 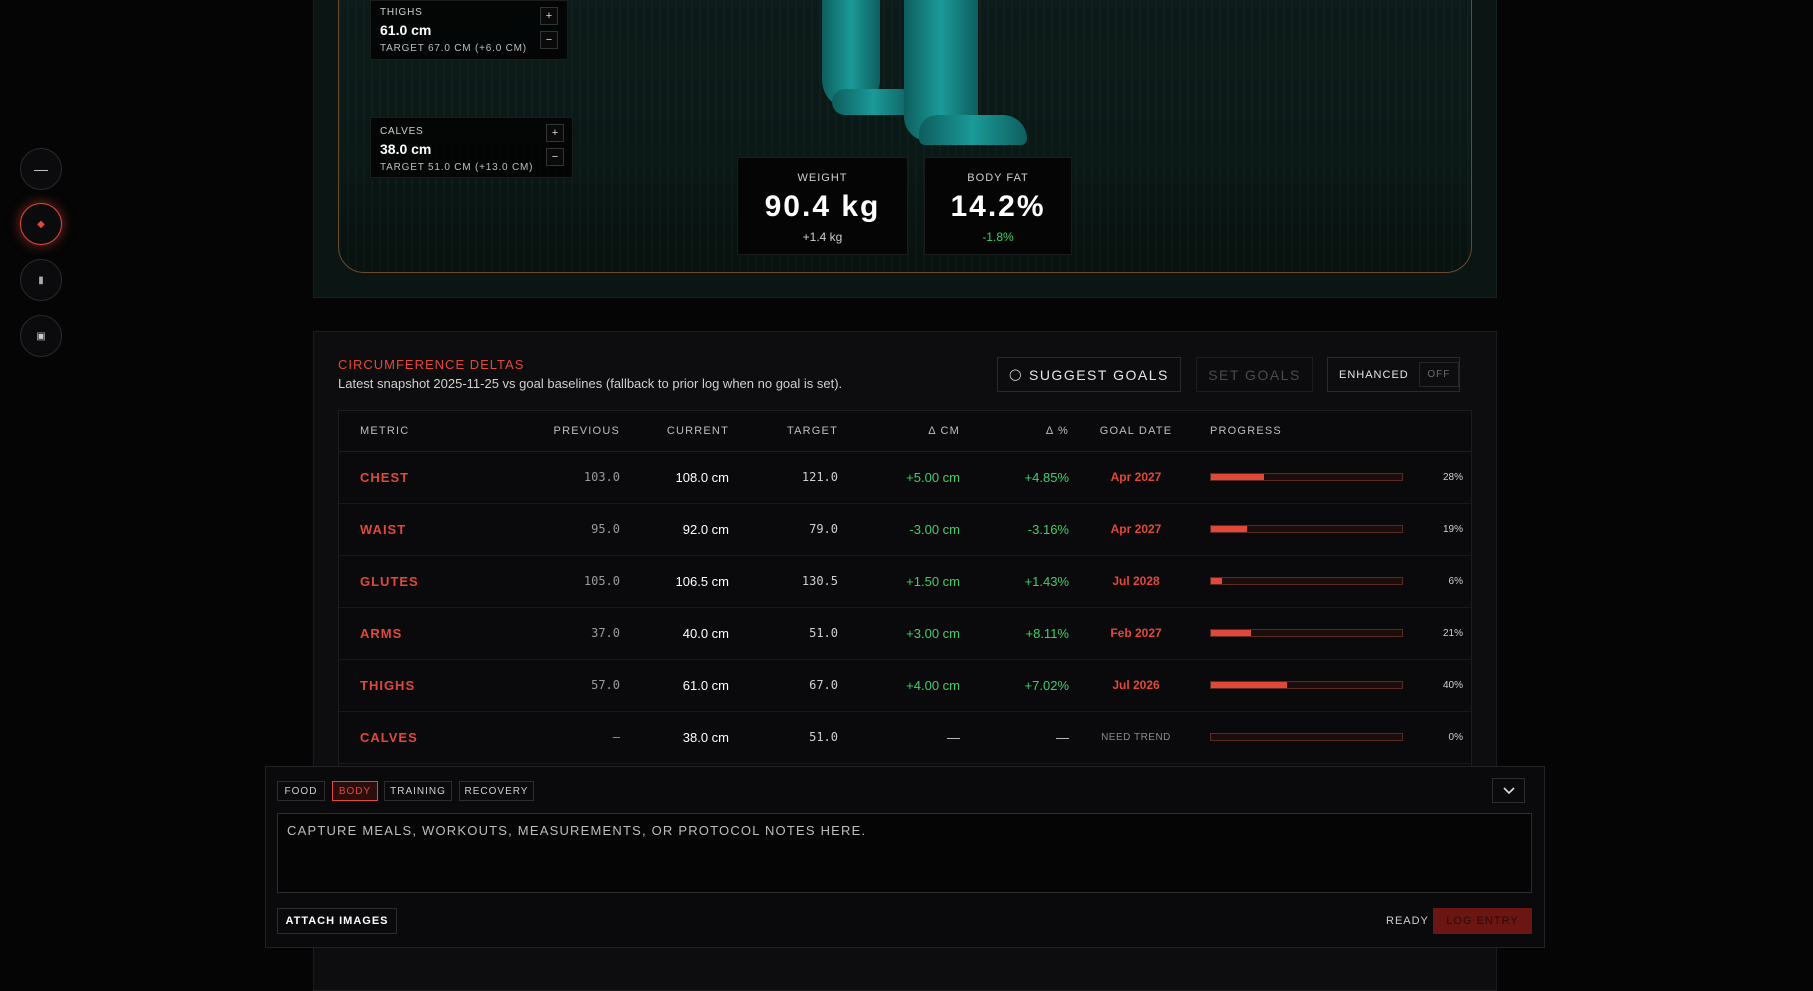 I want to click on suggest-goals-label: SUGGEST GOALS, so click(x=1098, y=374).